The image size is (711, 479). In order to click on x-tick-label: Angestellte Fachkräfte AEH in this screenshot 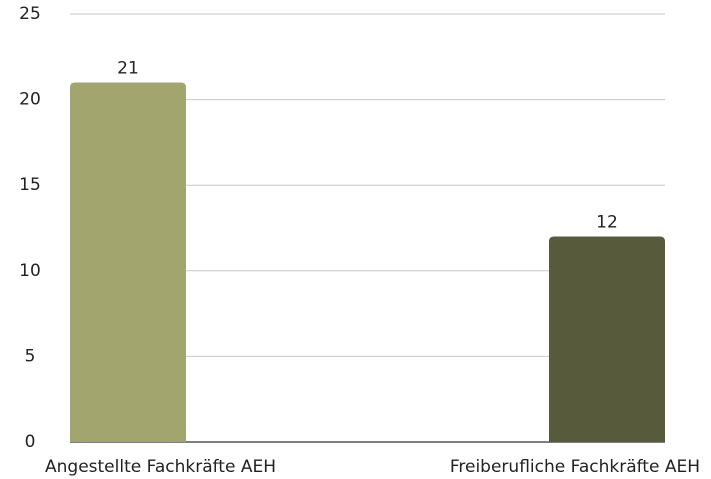, I will do `click(160, 467)`.